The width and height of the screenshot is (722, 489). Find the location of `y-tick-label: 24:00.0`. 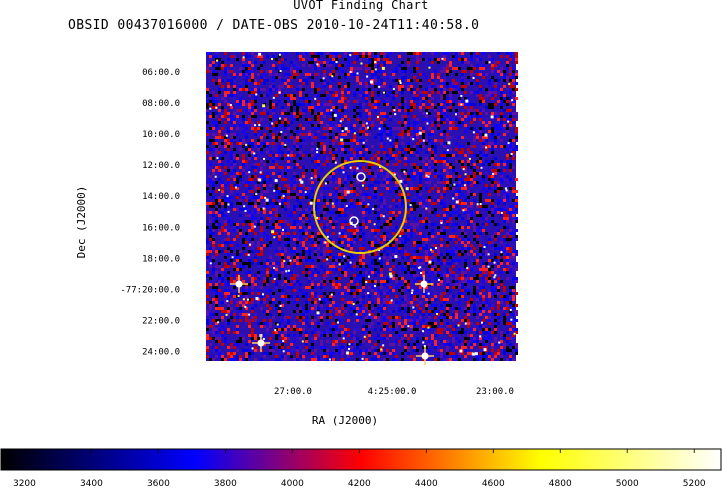

y-tick-label: 24:00.0 is located at coordinates (161, 352).